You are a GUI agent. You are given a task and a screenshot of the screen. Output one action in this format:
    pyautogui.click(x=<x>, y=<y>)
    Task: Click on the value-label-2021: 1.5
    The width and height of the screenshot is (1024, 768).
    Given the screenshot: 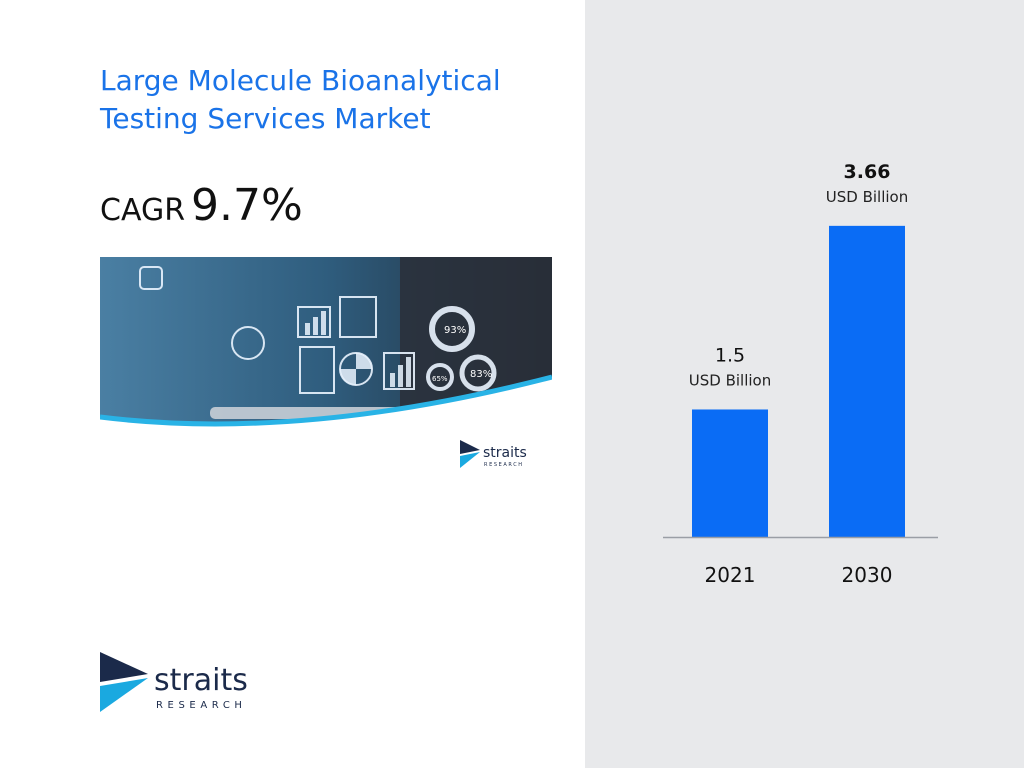 What is the action you would take?
    pyautogui.click(x=730, y=355)
    